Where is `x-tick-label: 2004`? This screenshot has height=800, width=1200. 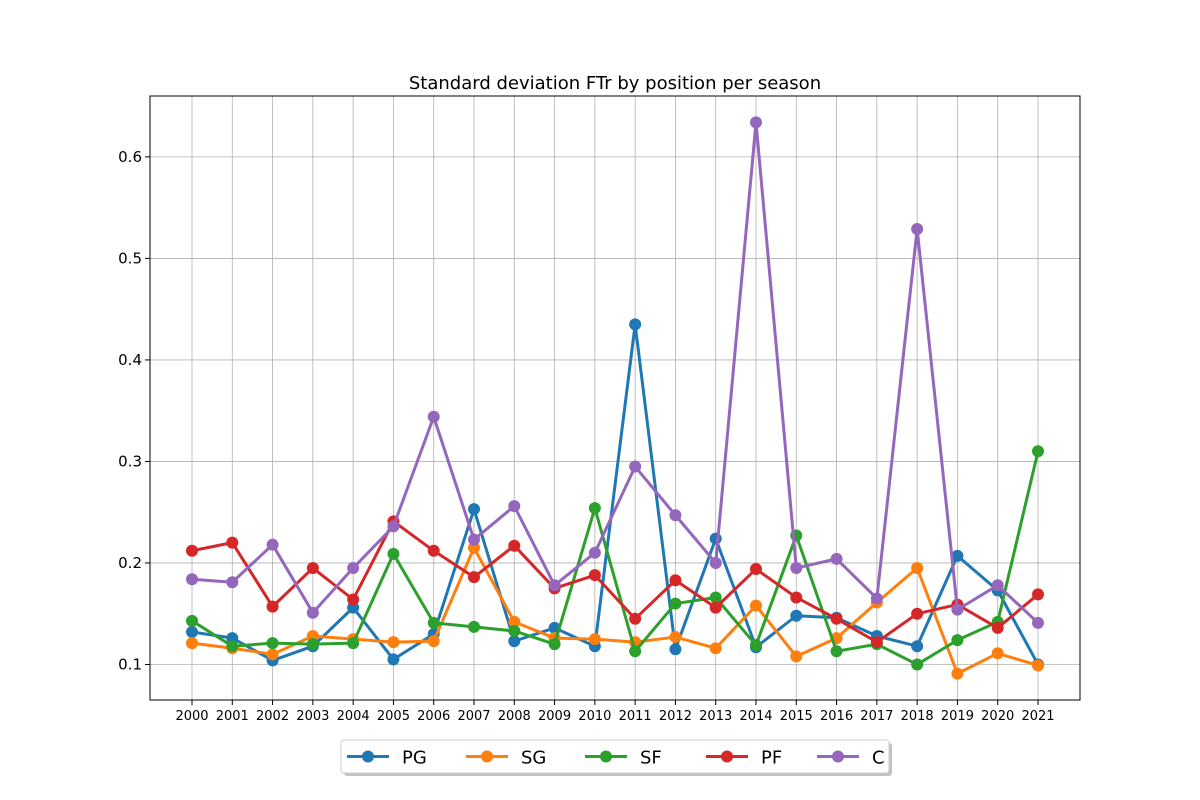 x-tick-label: 2004 is located at coordinates (353, 716).